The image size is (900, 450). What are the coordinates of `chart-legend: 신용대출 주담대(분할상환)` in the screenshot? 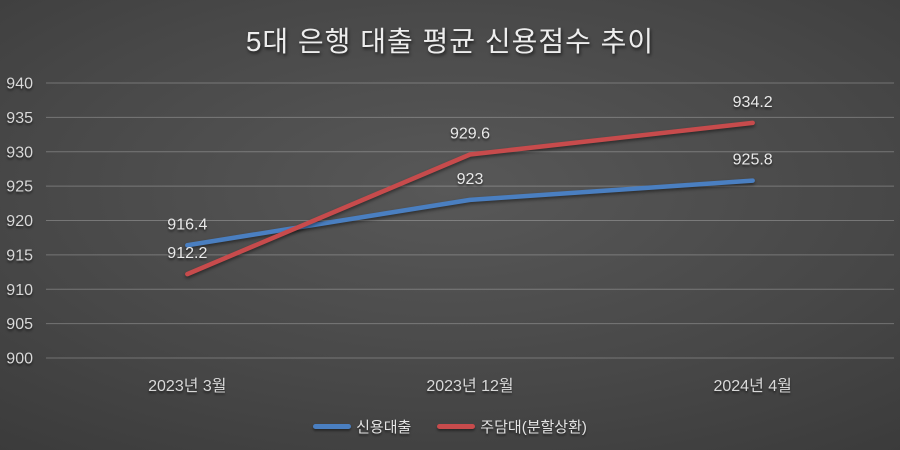 It's located at (450, 426).